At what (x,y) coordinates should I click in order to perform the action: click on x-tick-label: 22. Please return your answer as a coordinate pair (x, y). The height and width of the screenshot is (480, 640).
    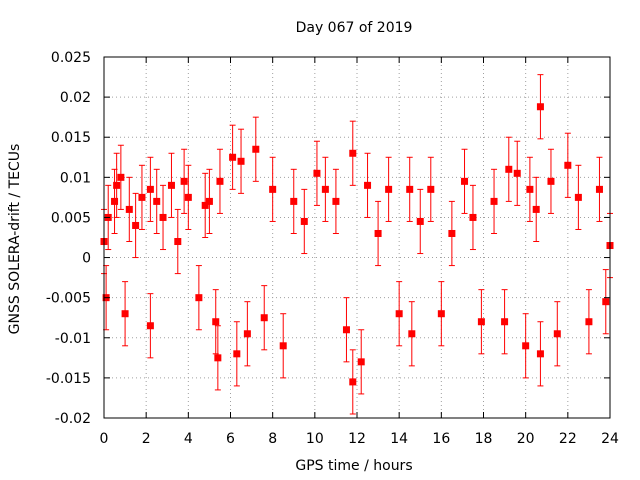
    Looking at the image, I should click on (568, 439).